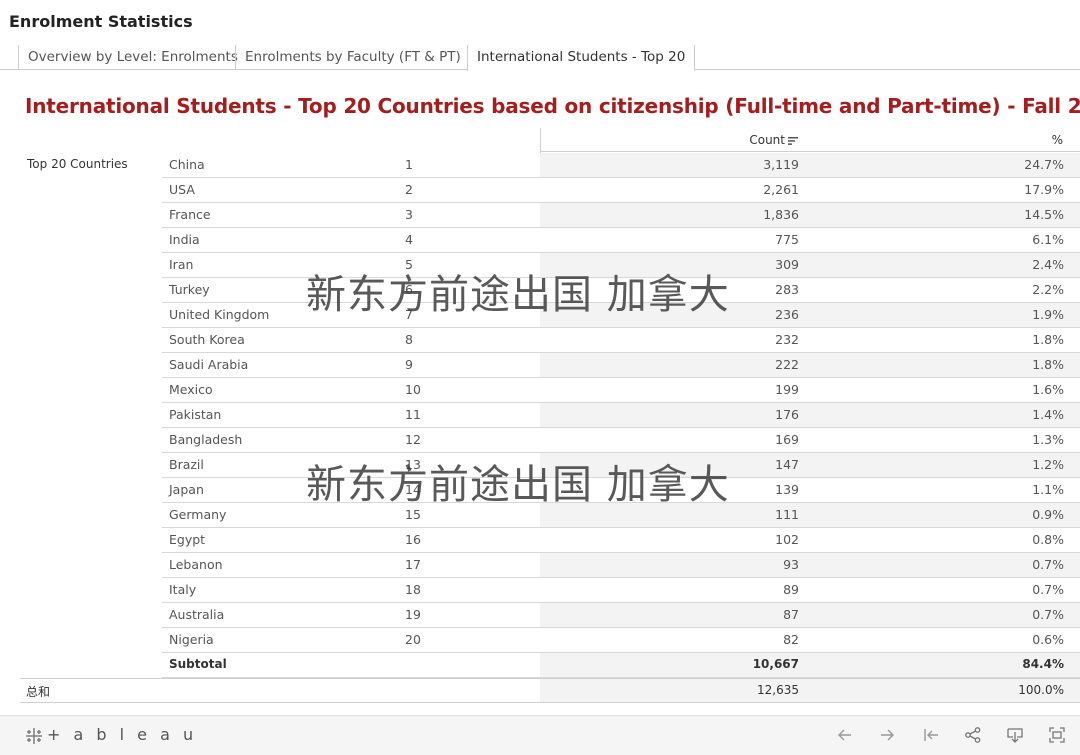  I want to click on row-group-label: Top 20 Countries, so click(77, 164).